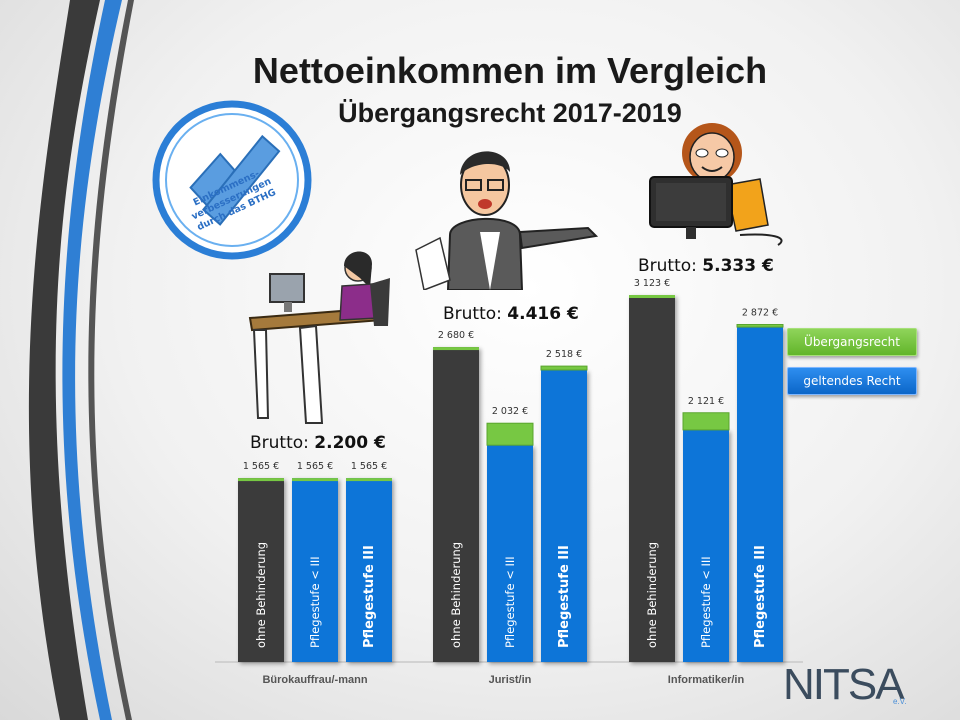 The image size is (960, 720). What do you see at coordinates (81, 360) in the screenshot?
I see `decorative-swoosh` at bounding box center [81, 360].